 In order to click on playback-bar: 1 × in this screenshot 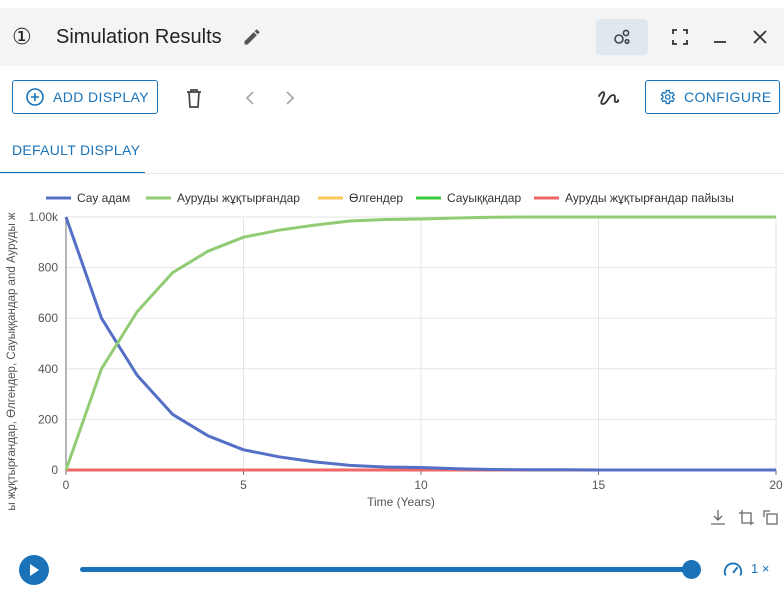, I will do `click(392, 569)`.